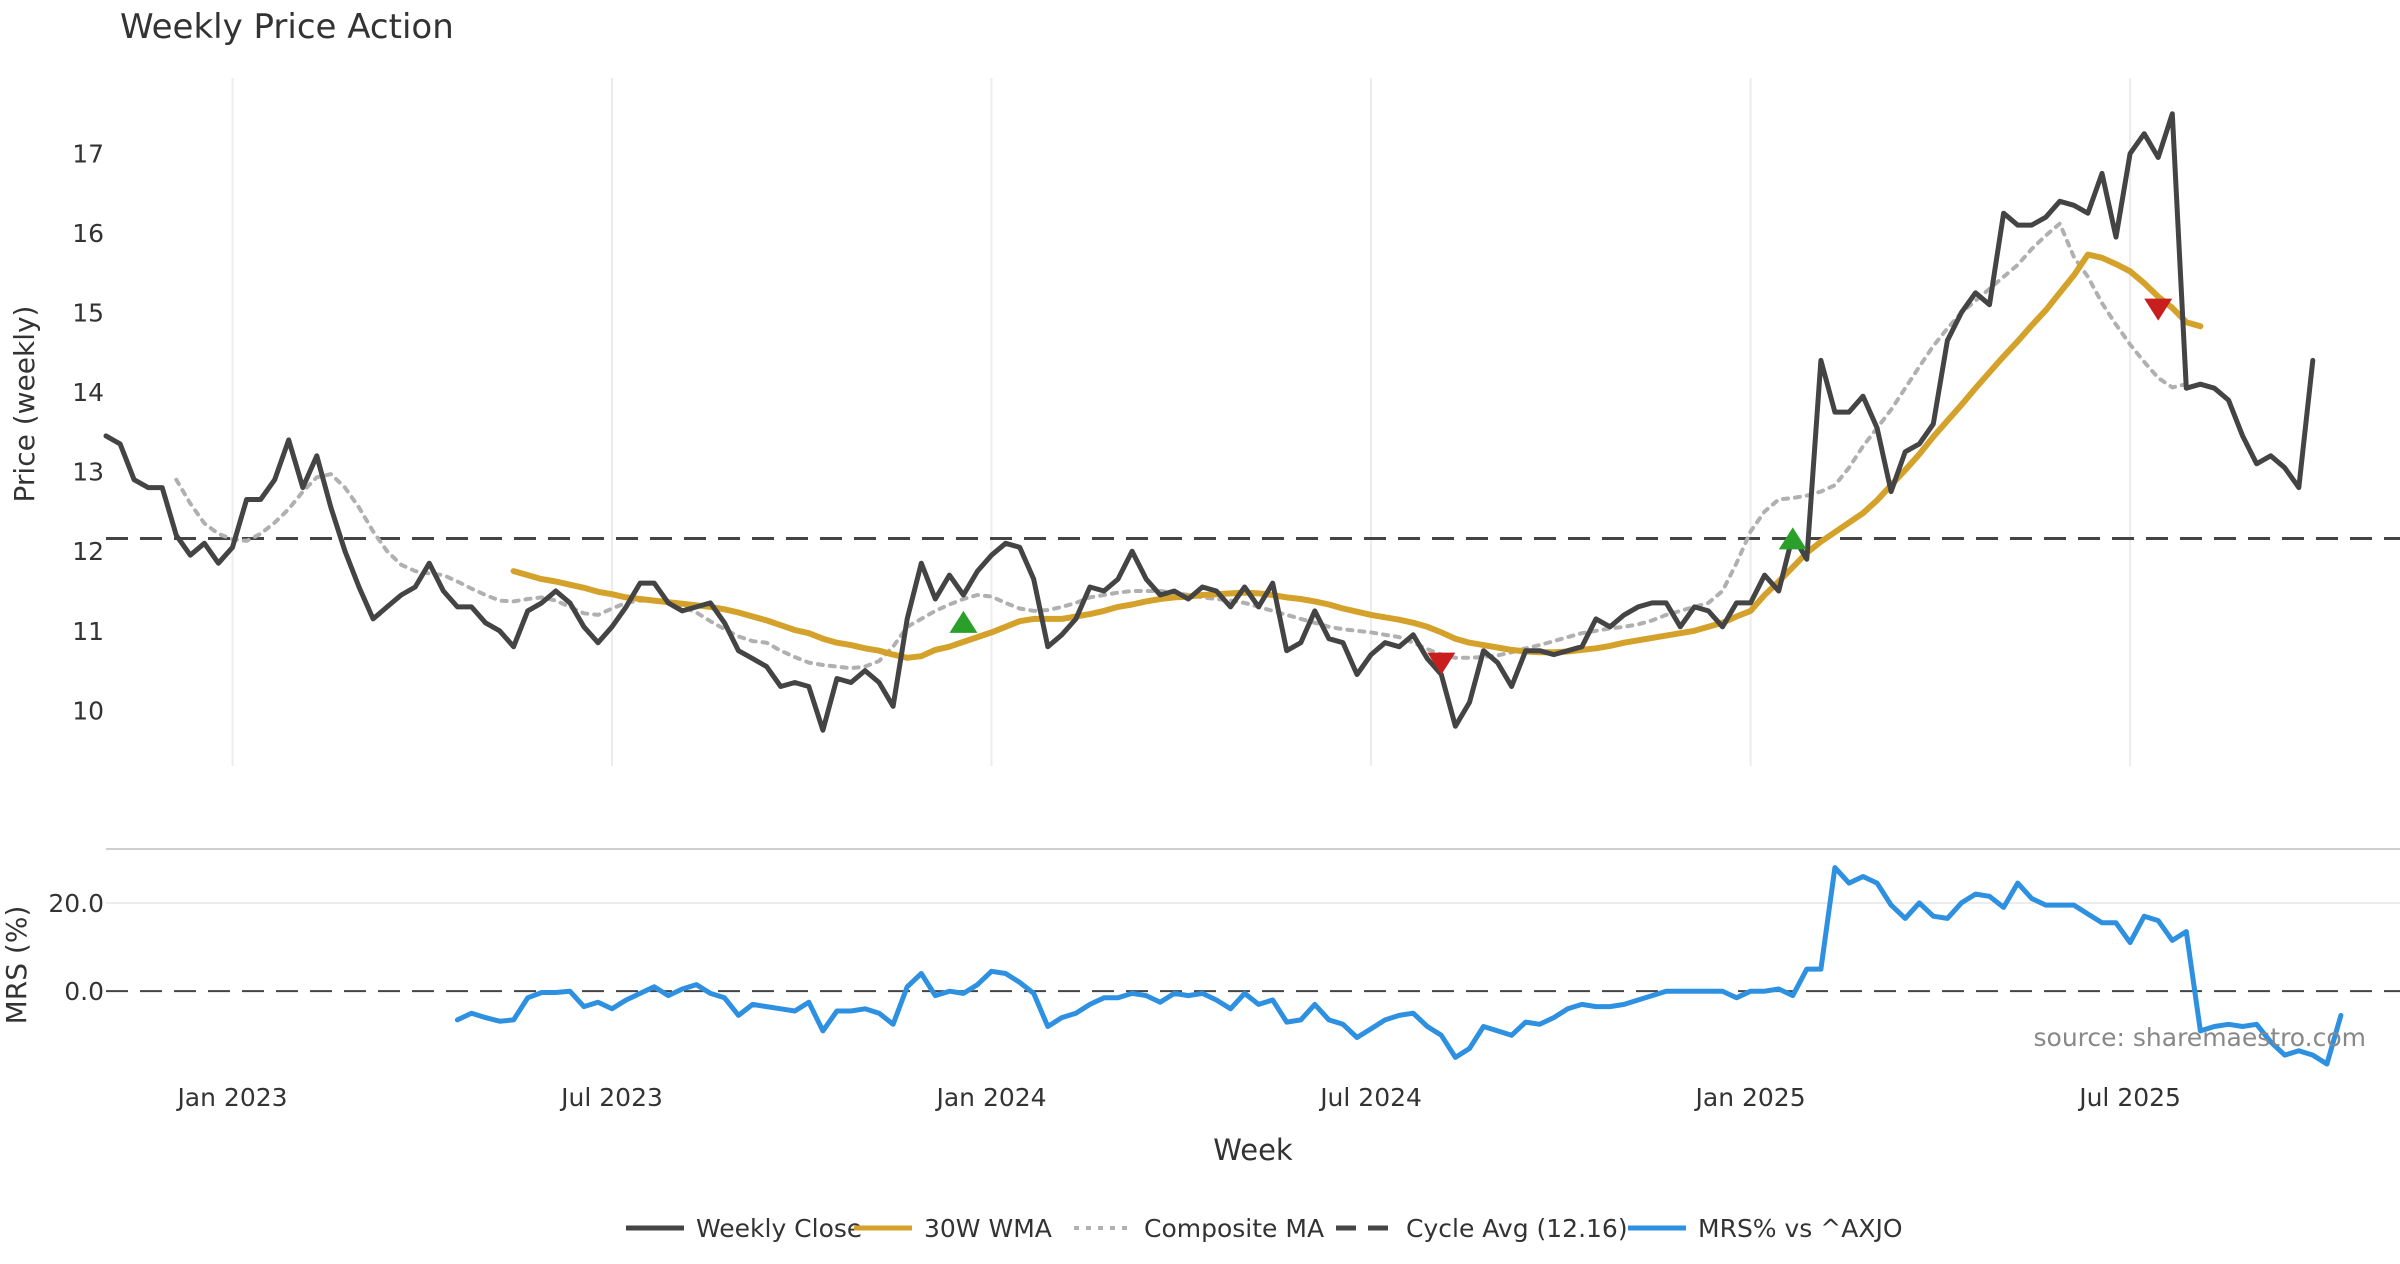  I want to click on legend-label: Composite MA, so click(1234, 1228).